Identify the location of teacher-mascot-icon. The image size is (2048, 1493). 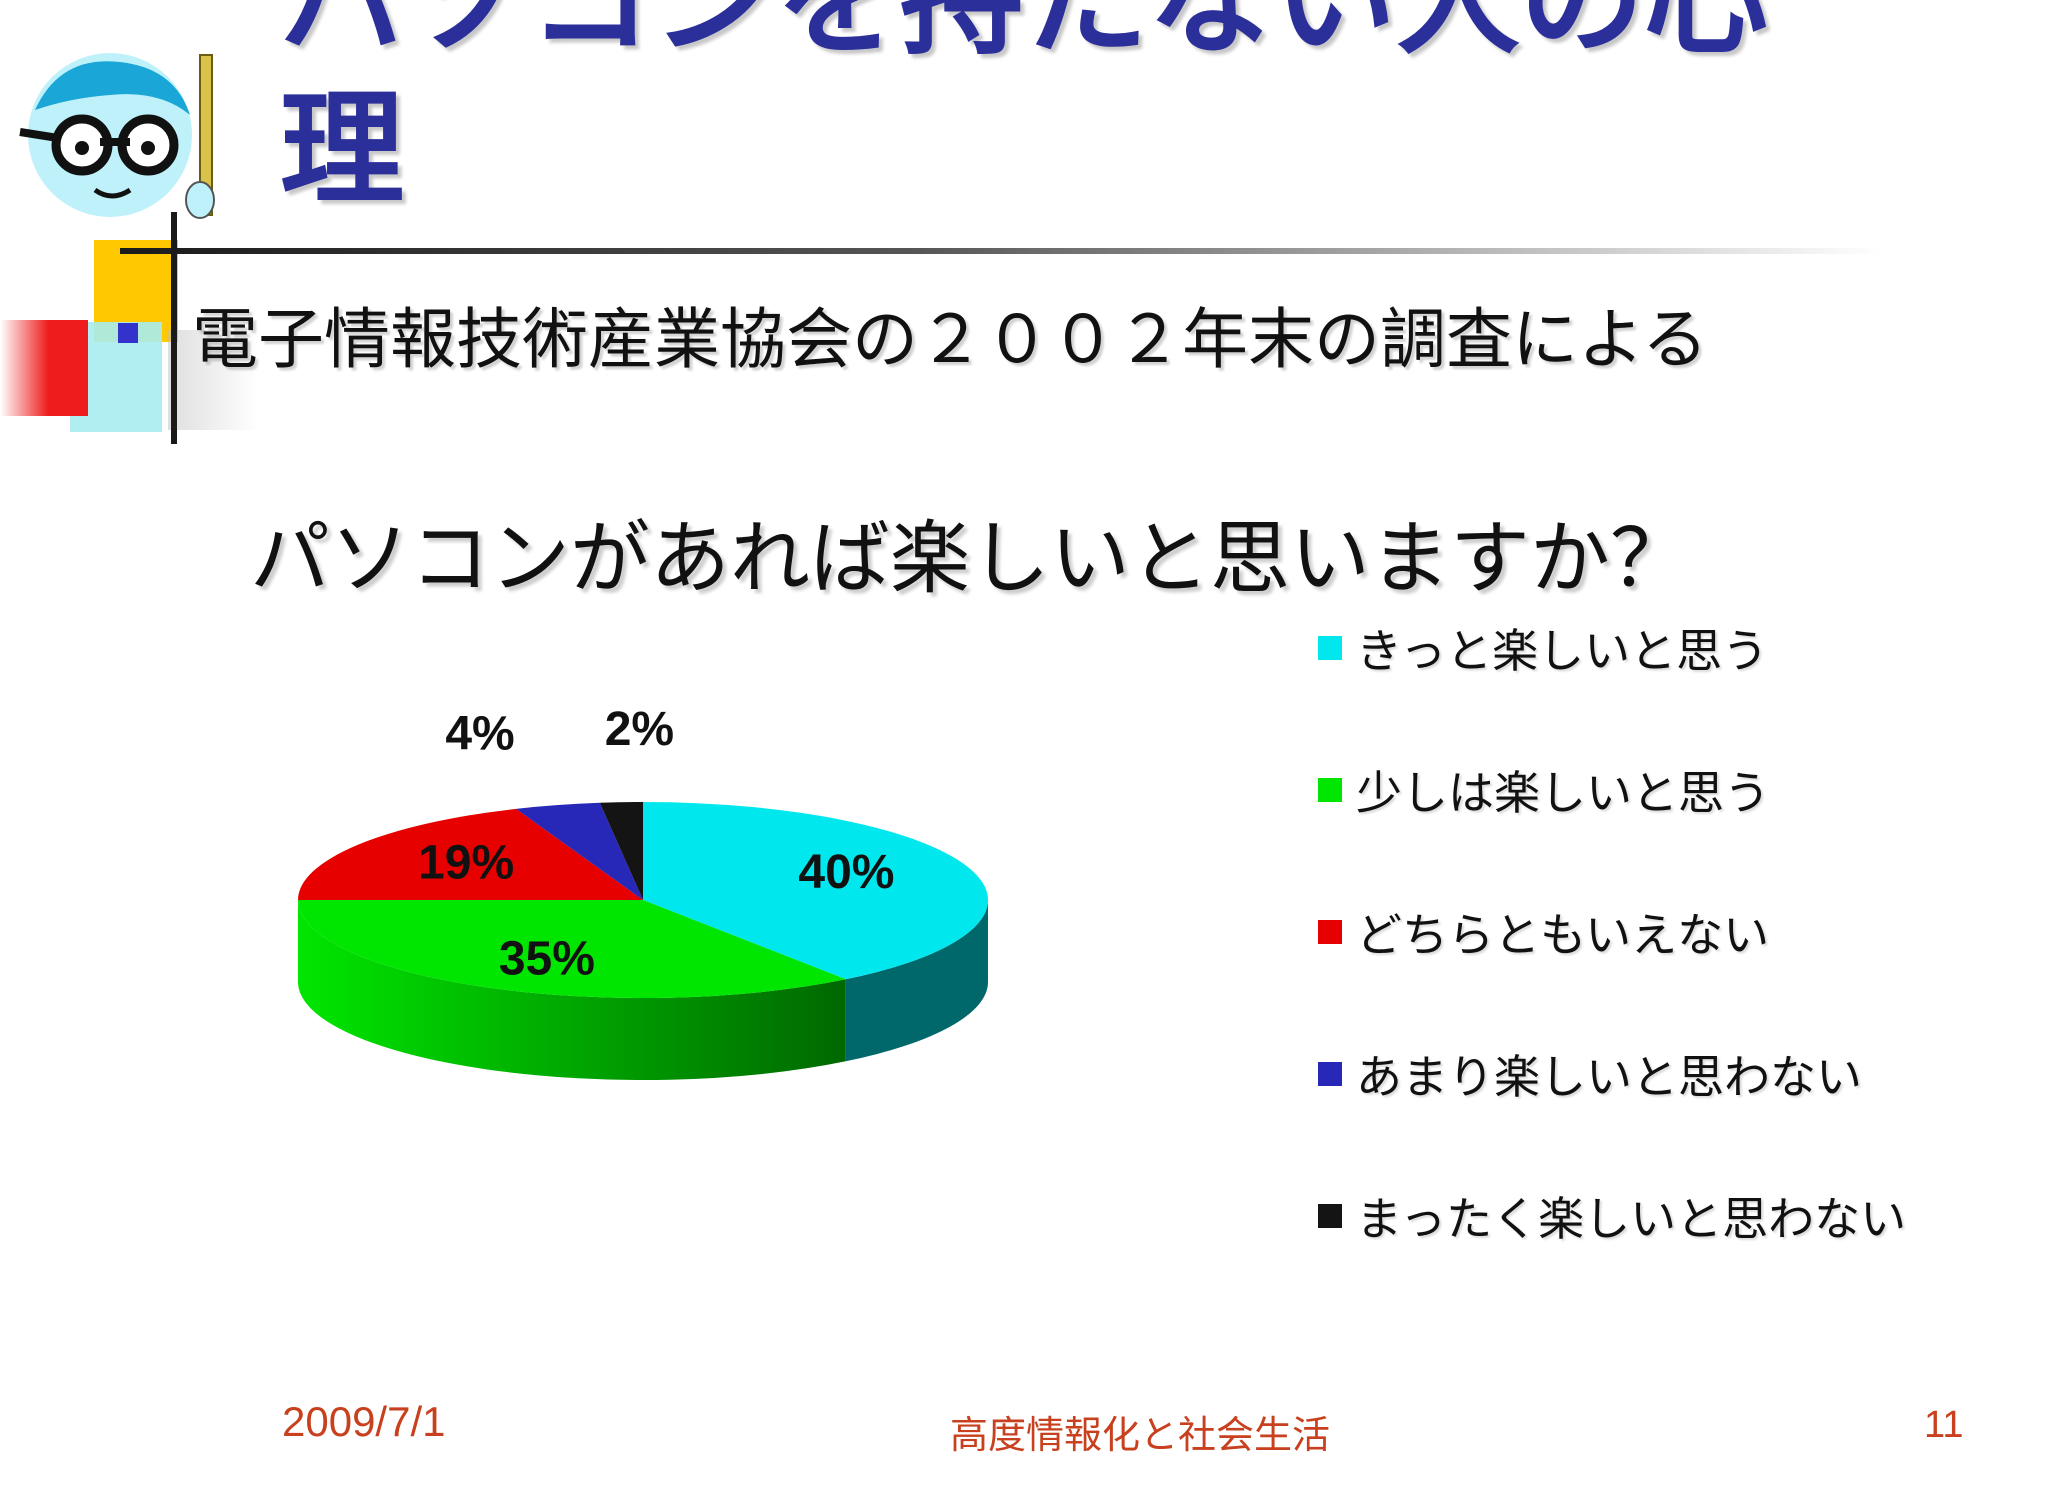
(117, 136).